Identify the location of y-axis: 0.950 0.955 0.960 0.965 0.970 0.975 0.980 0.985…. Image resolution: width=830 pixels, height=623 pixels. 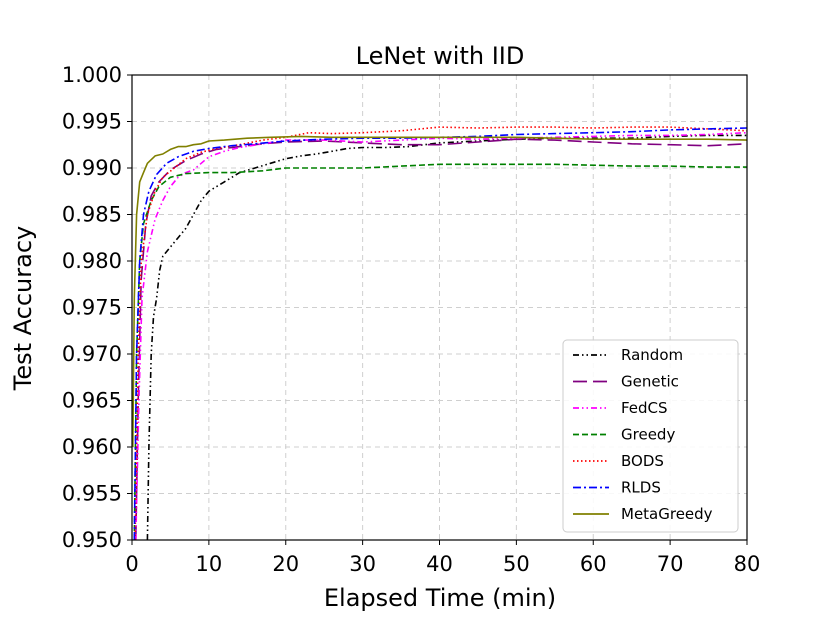
(97, 307).